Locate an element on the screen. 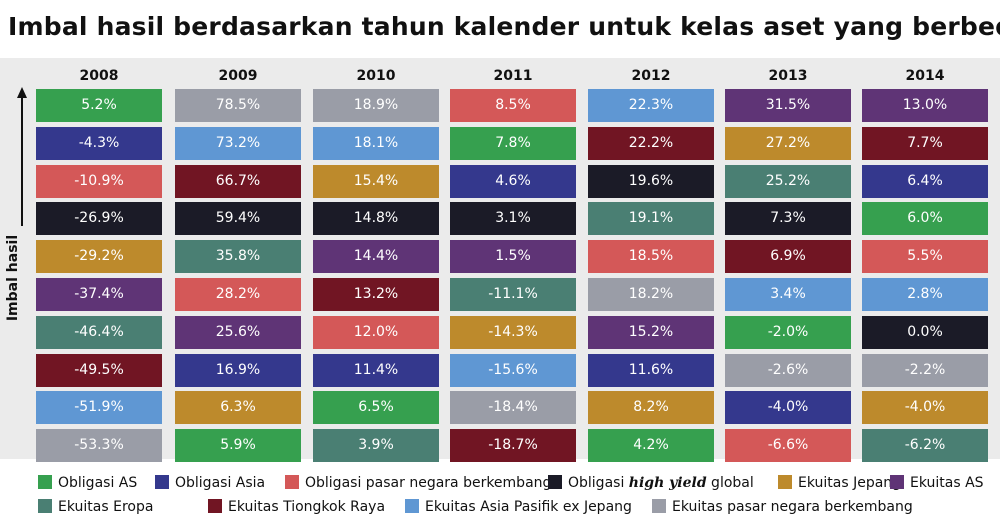 The height and width of the screenshot is (517, 1000). legend-item-2: Obligasi Asia is located at coordinates (210, 483).